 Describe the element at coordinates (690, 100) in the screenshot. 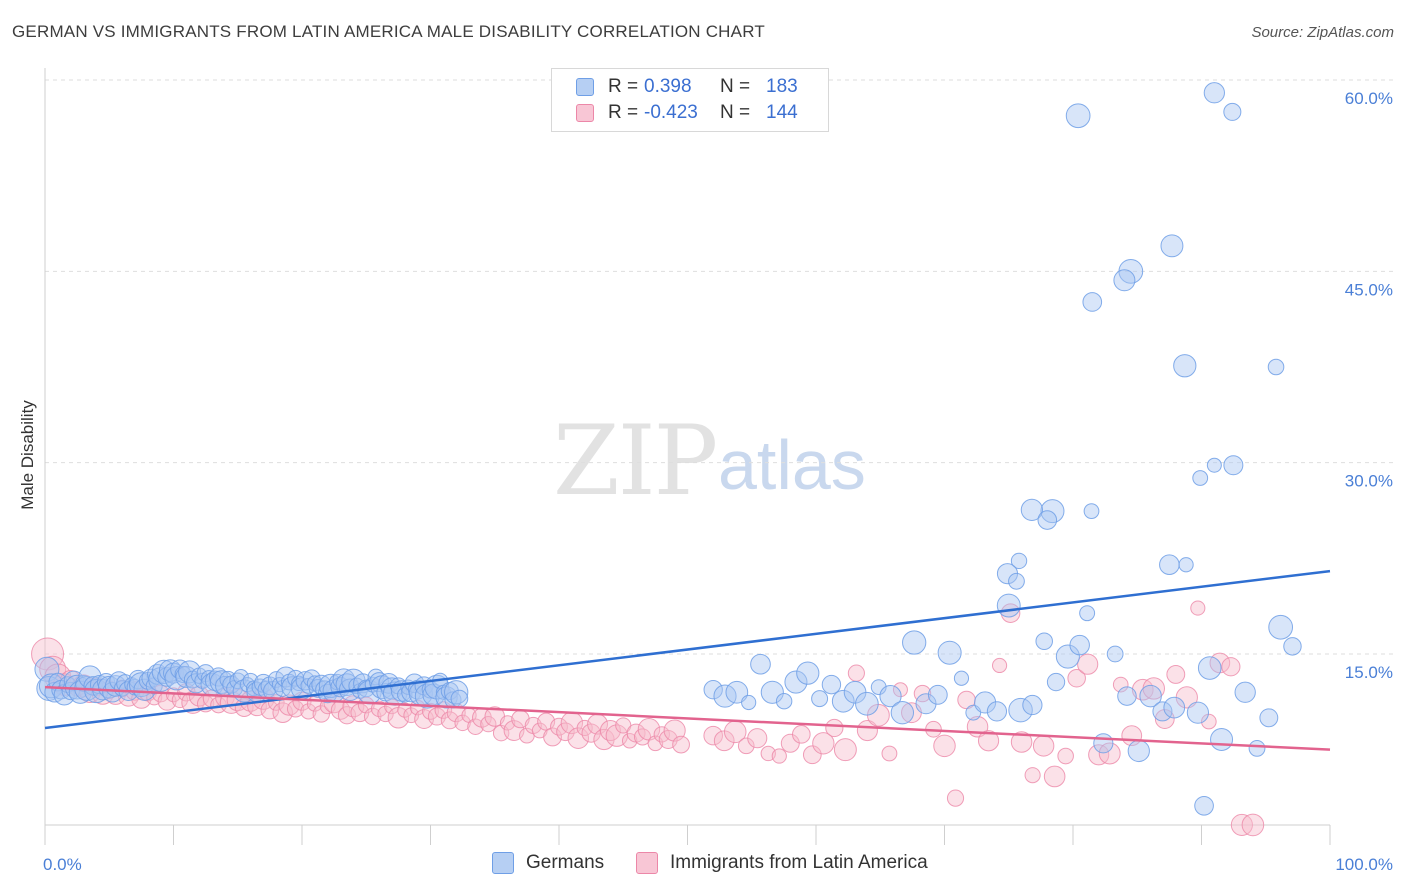

I see `legend: R = 0.398 N = 183 R = -0.423 N = 144` at that location.